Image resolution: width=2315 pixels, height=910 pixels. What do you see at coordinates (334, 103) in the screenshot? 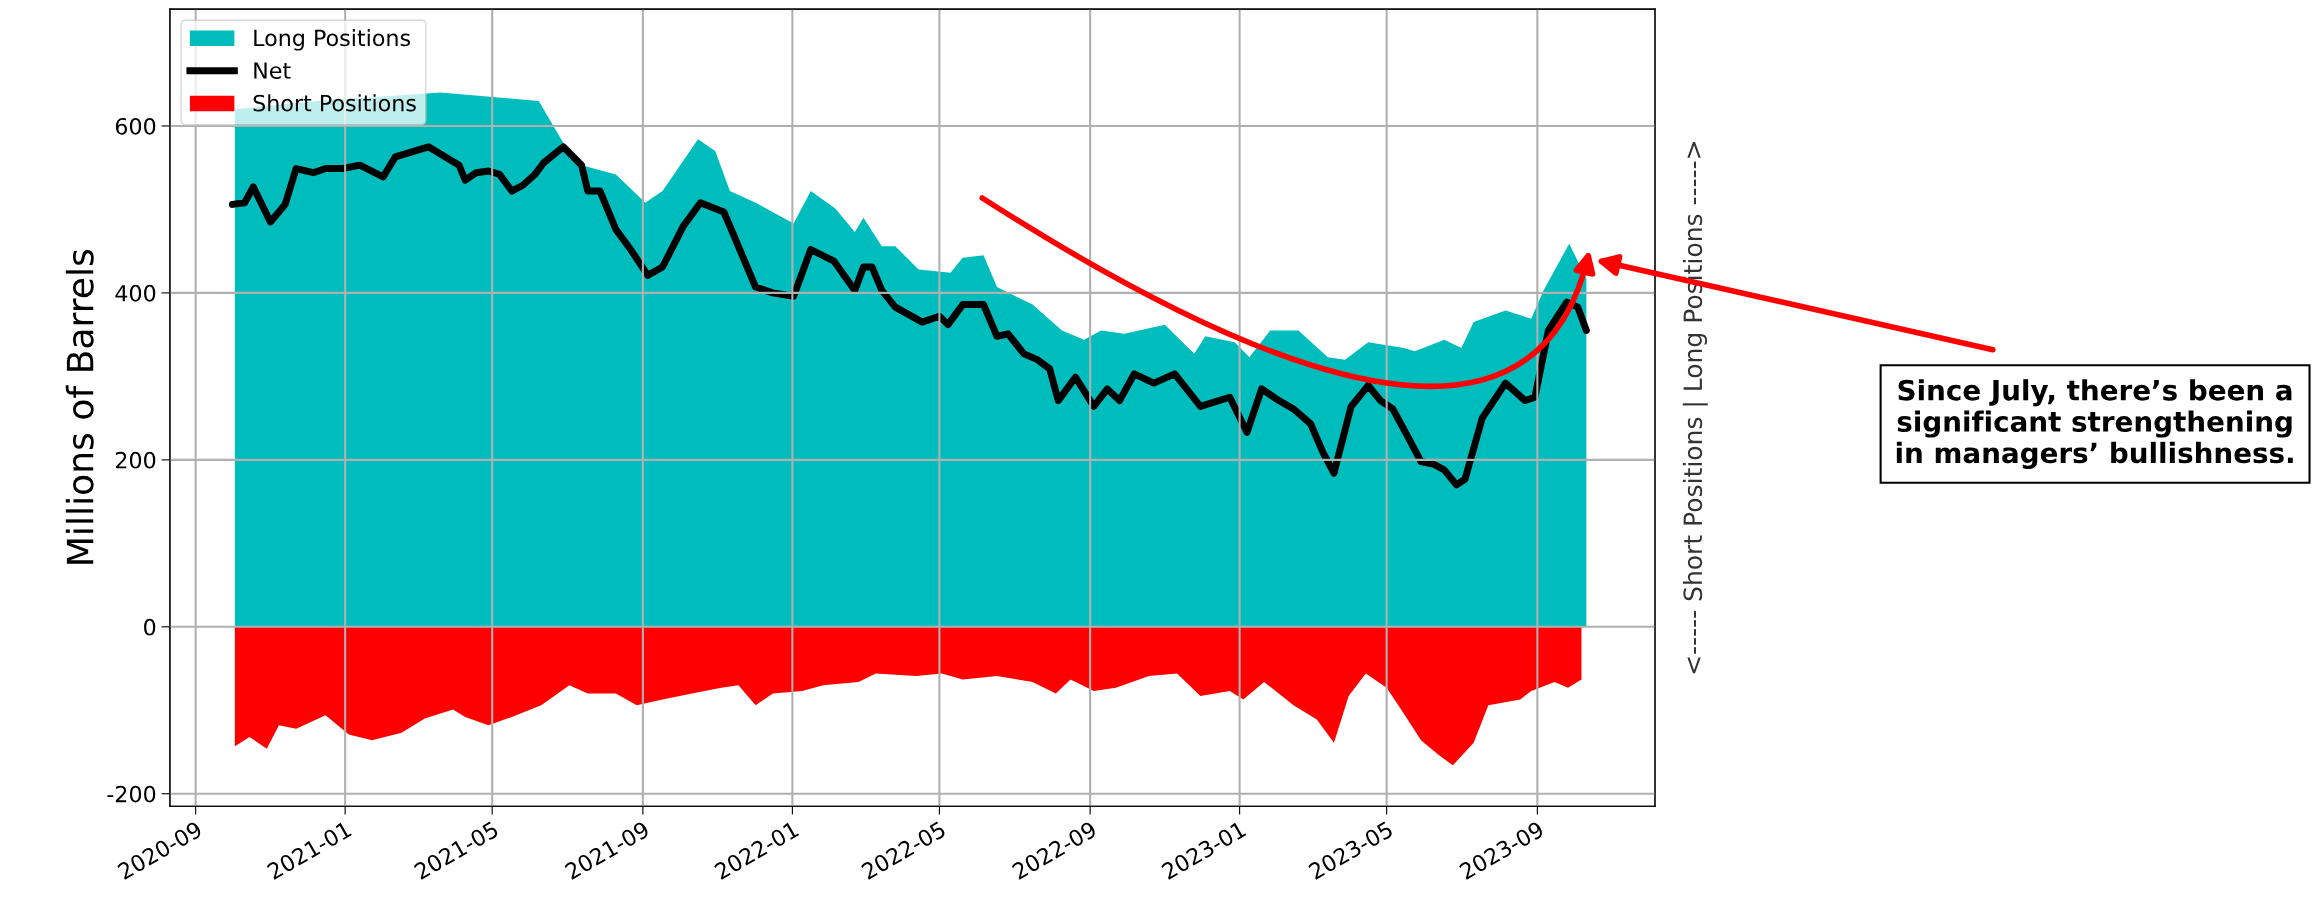
I see `legend-label: Short Positions` at bounding box center [334, 103].